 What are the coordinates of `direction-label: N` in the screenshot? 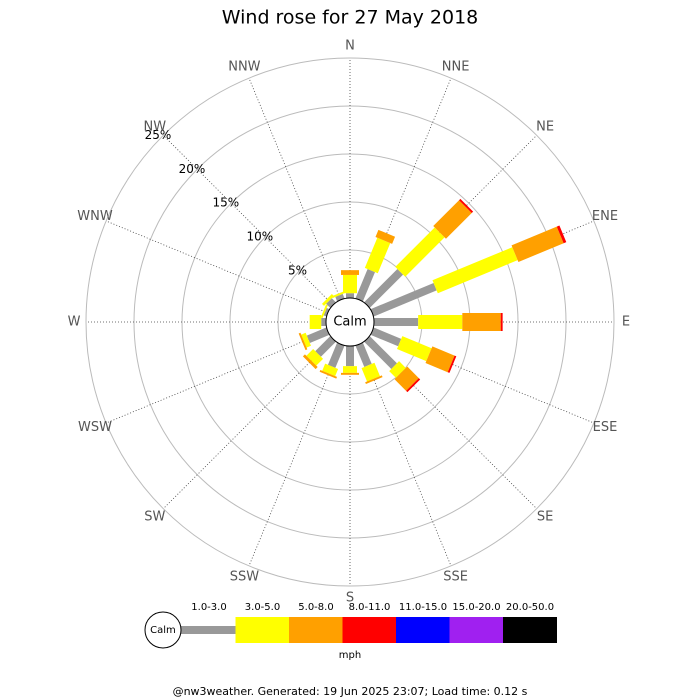 It's located at (350, 46).